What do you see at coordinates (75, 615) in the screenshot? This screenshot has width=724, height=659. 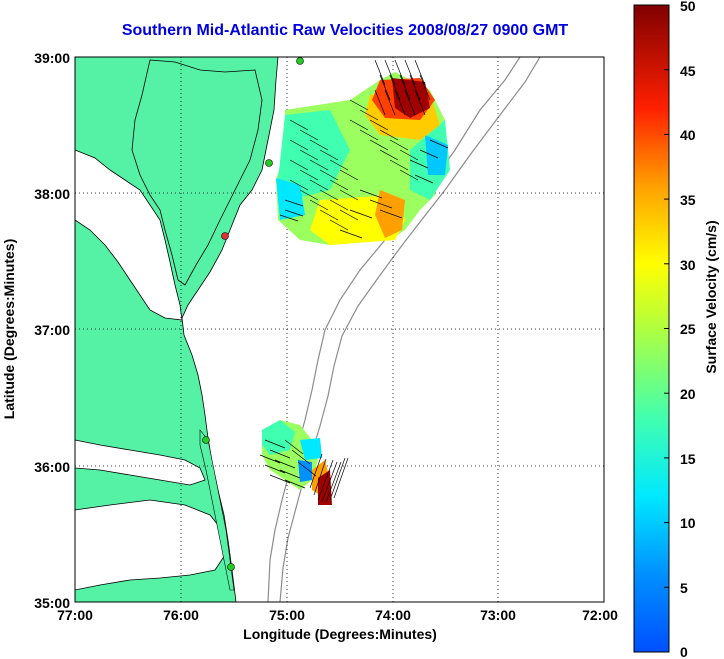 I see `x-tick-label: 77:00` at bounding box center [75, 615].